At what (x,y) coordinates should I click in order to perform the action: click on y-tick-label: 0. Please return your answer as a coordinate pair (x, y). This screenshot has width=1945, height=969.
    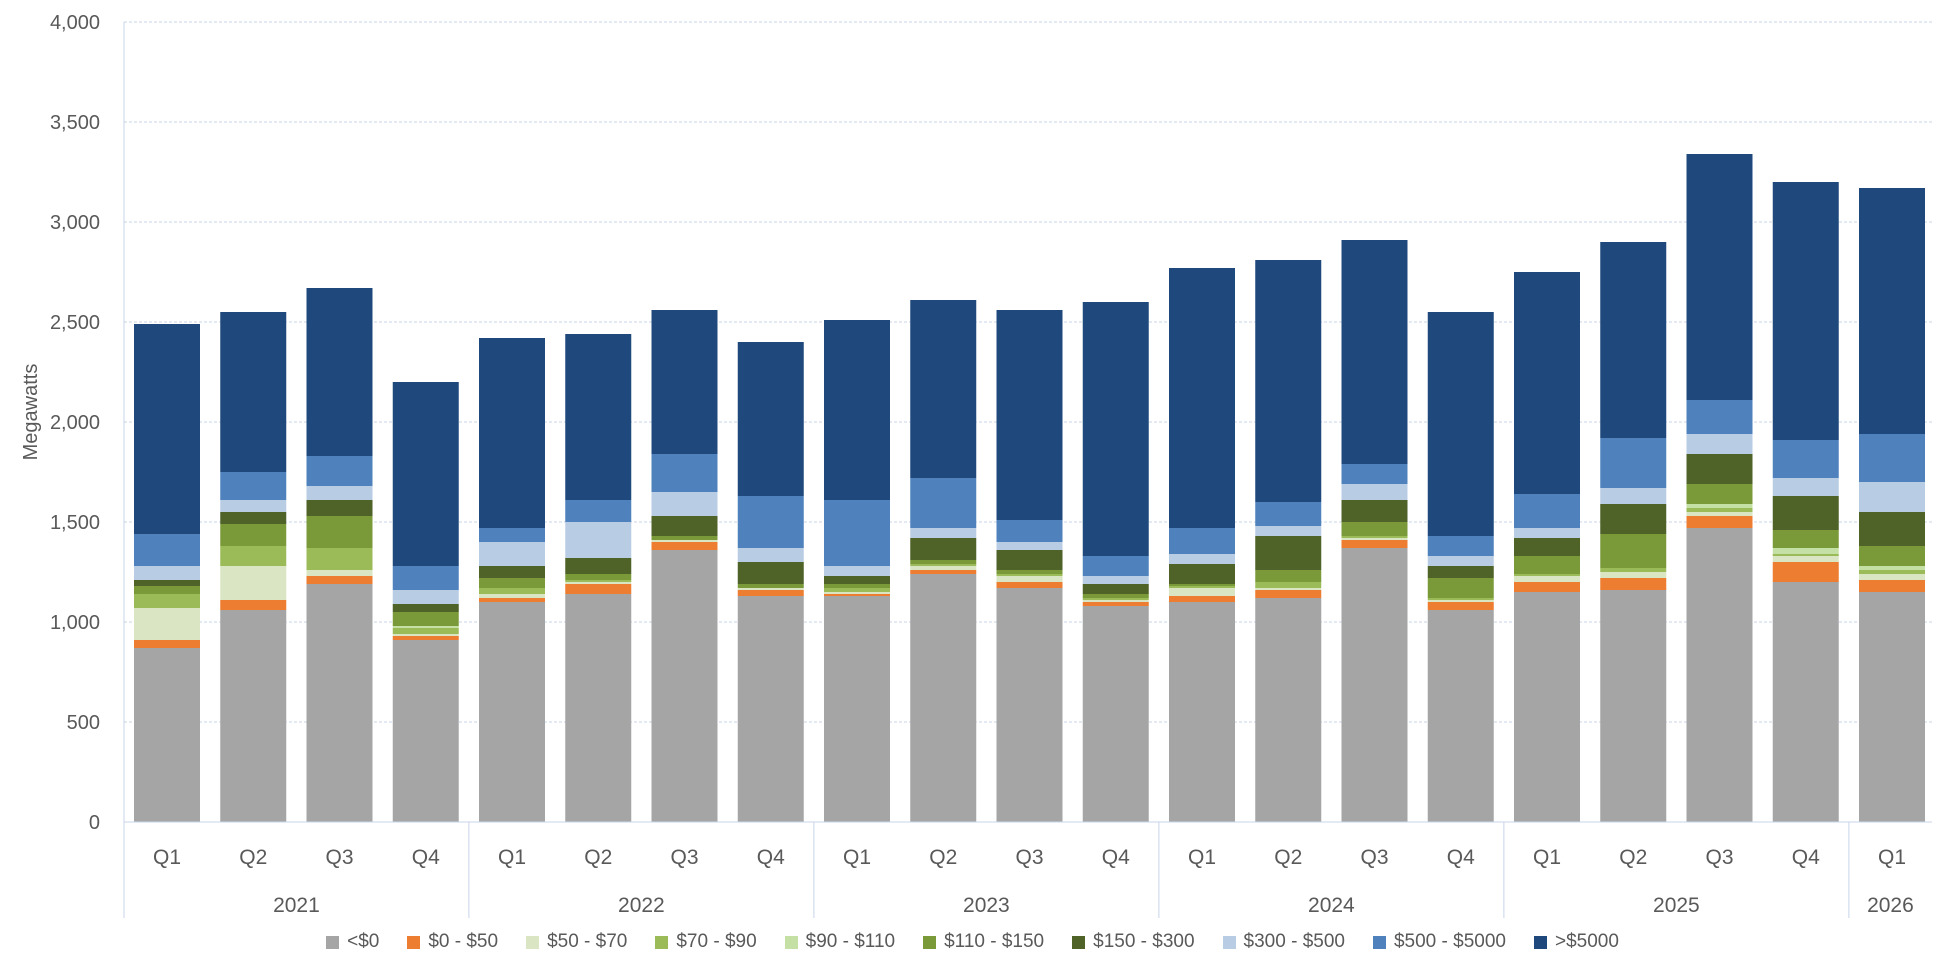
    Looking at the image, I should click on (94, 823).